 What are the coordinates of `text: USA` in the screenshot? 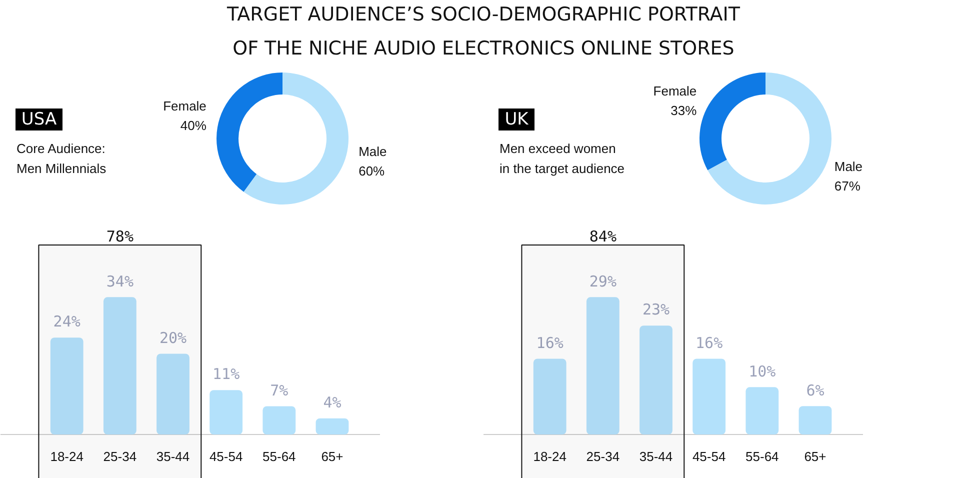 It's located at (39, 120).